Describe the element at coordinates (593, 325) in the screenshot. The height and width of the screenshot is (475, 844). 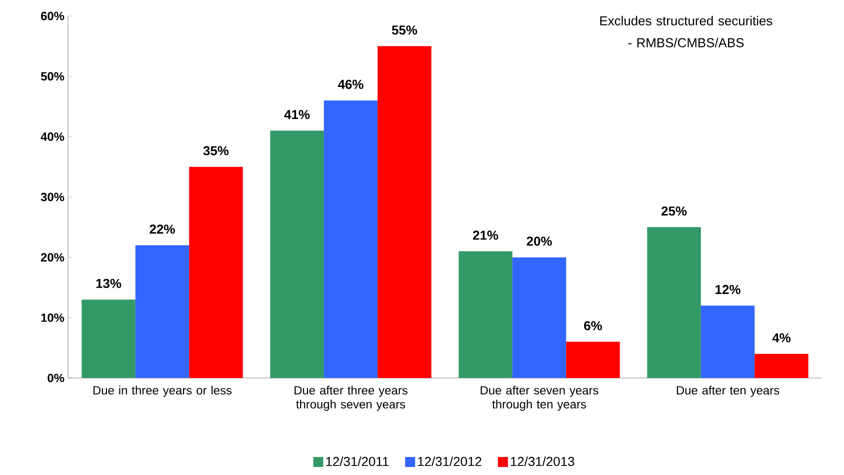
I see `data-label: 6%` at that location.